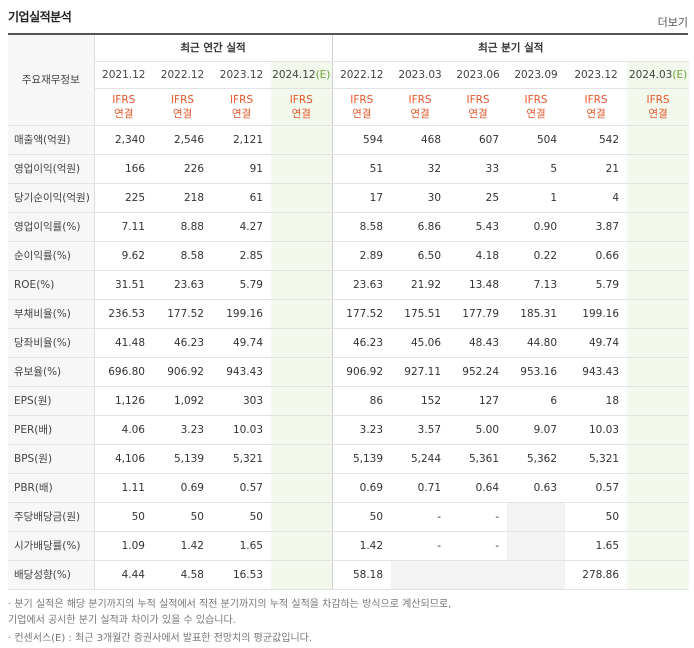 The height and width of the screenshot is (648, 694). What do you see at coordinates (672, 22) in the screenshot?
I see `more-link: 더보기` at bounding box center [672, 22].